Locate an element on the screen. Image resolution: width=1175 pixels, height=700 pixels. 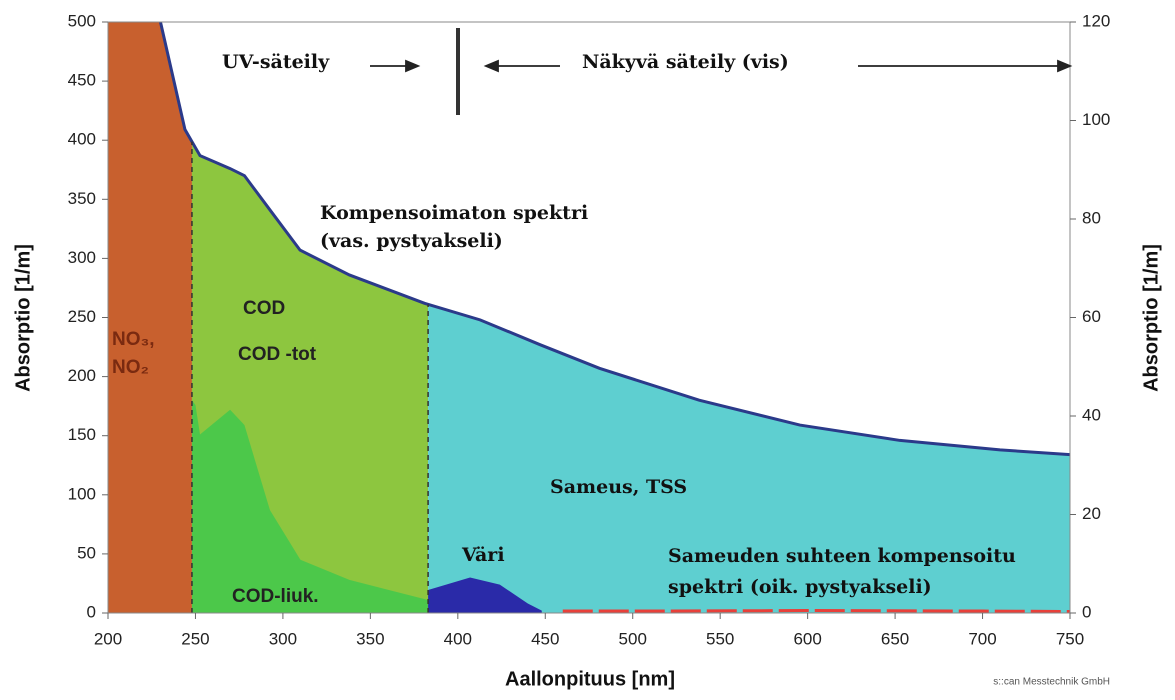
y2-tick-label: 40 is located at coordinates (1091, 414).